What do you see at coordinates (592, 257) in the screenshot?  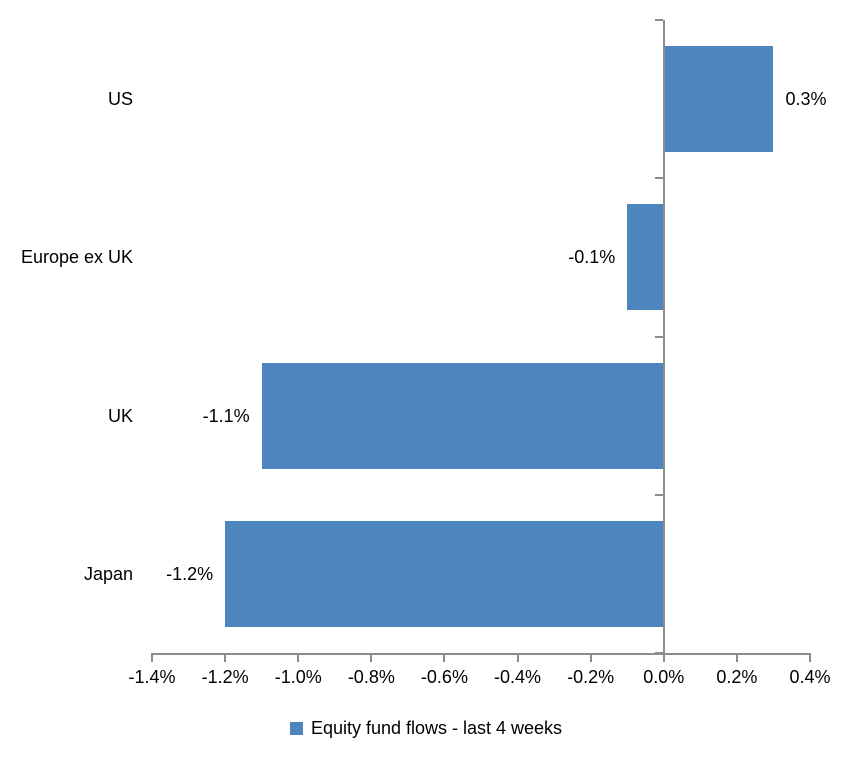 I see `value-label: -0.1%` at bounding box center [592, 257].